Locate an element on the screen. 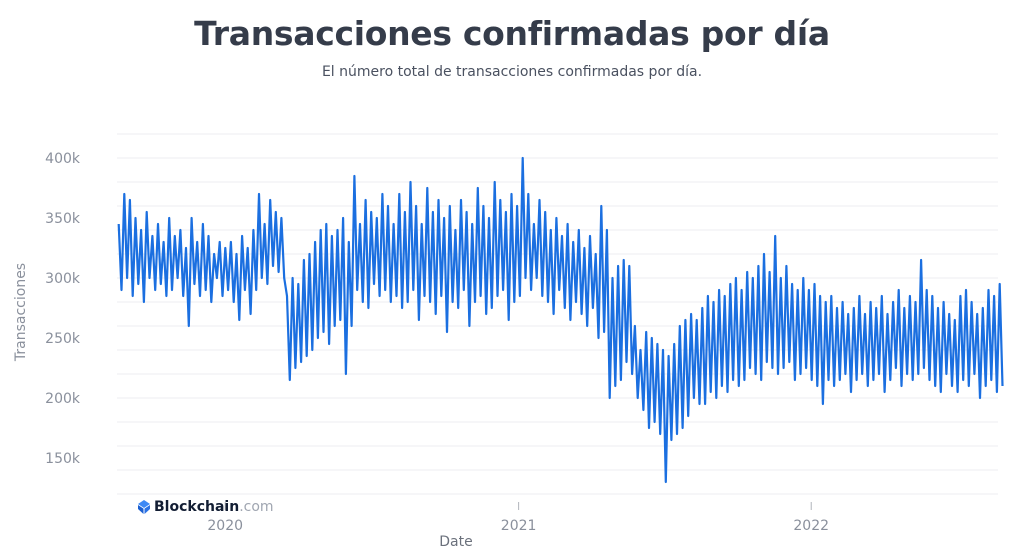  blockchain-logo: Blockchain .com is located at coordinates (205, 507).